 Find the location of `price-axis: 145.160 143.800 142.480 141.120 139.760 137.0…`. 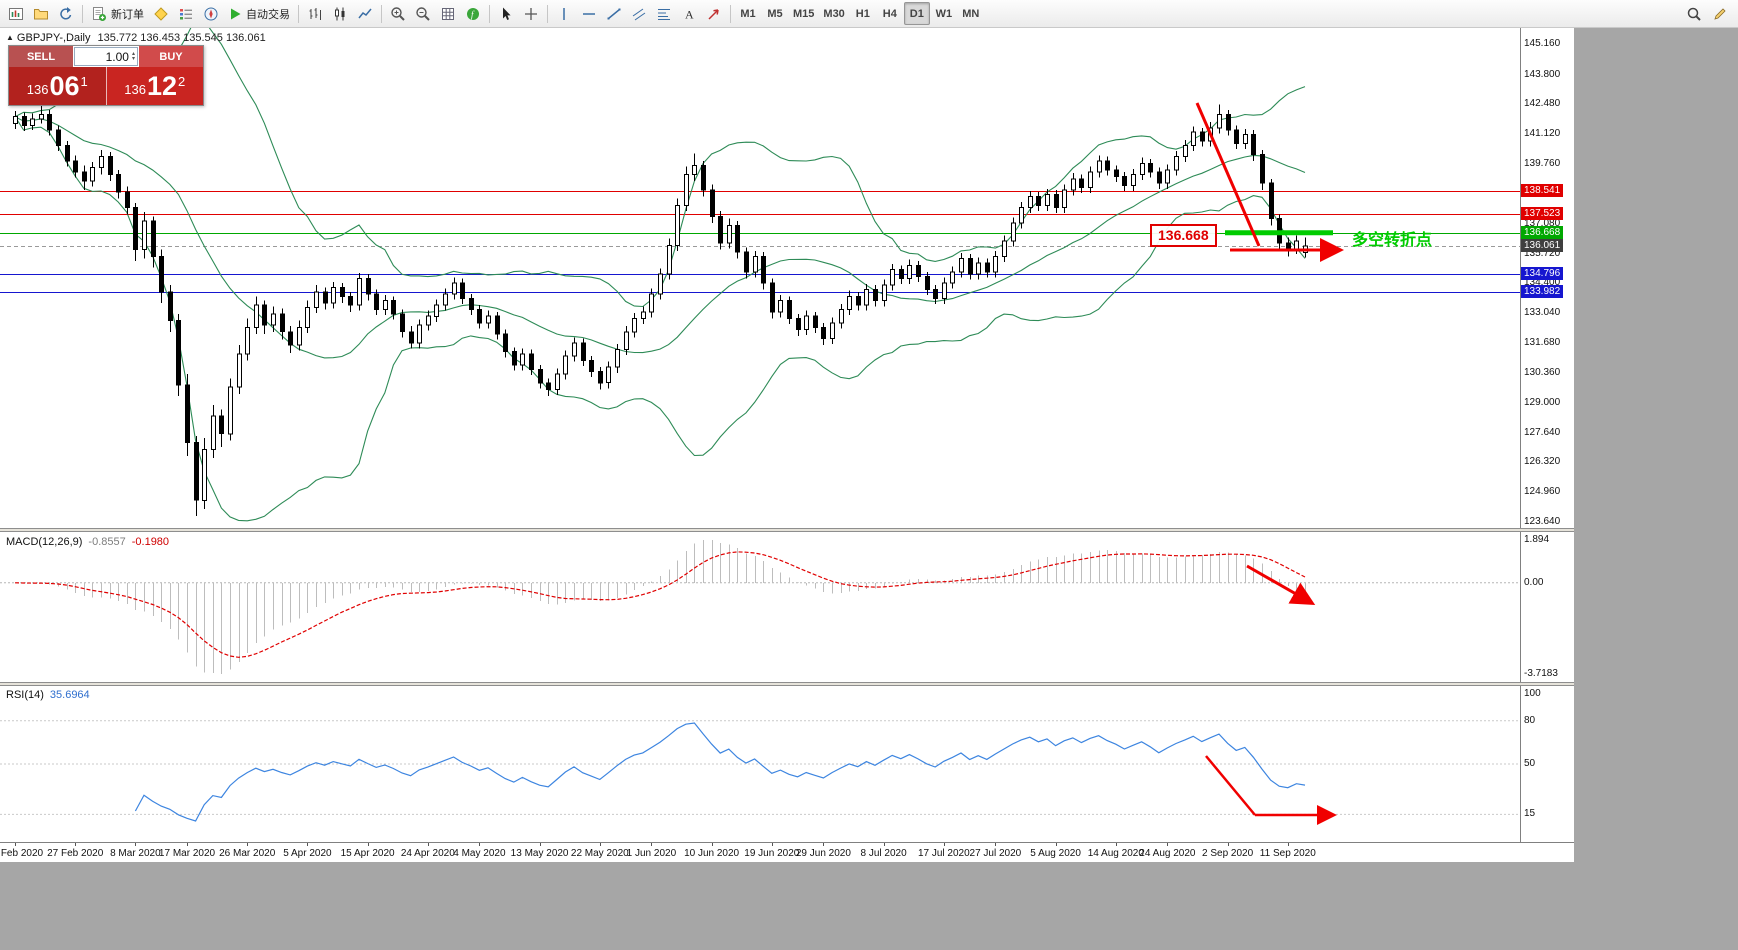

price-axis: 145.160 143.800 142.480 141.120 139.760 137.0… is located at coordinates (1547, 278).